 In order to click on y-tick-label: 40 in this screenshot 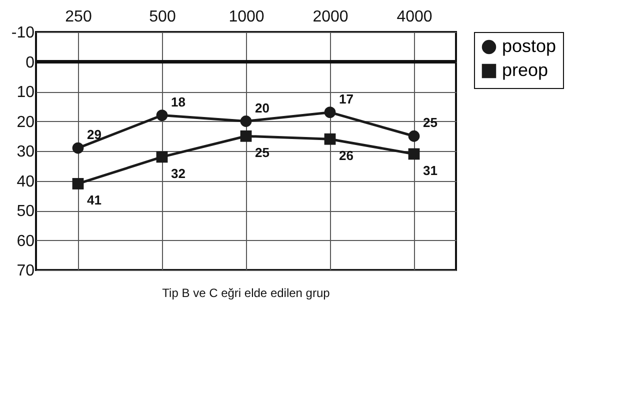, I will do `click(25, 181)`.